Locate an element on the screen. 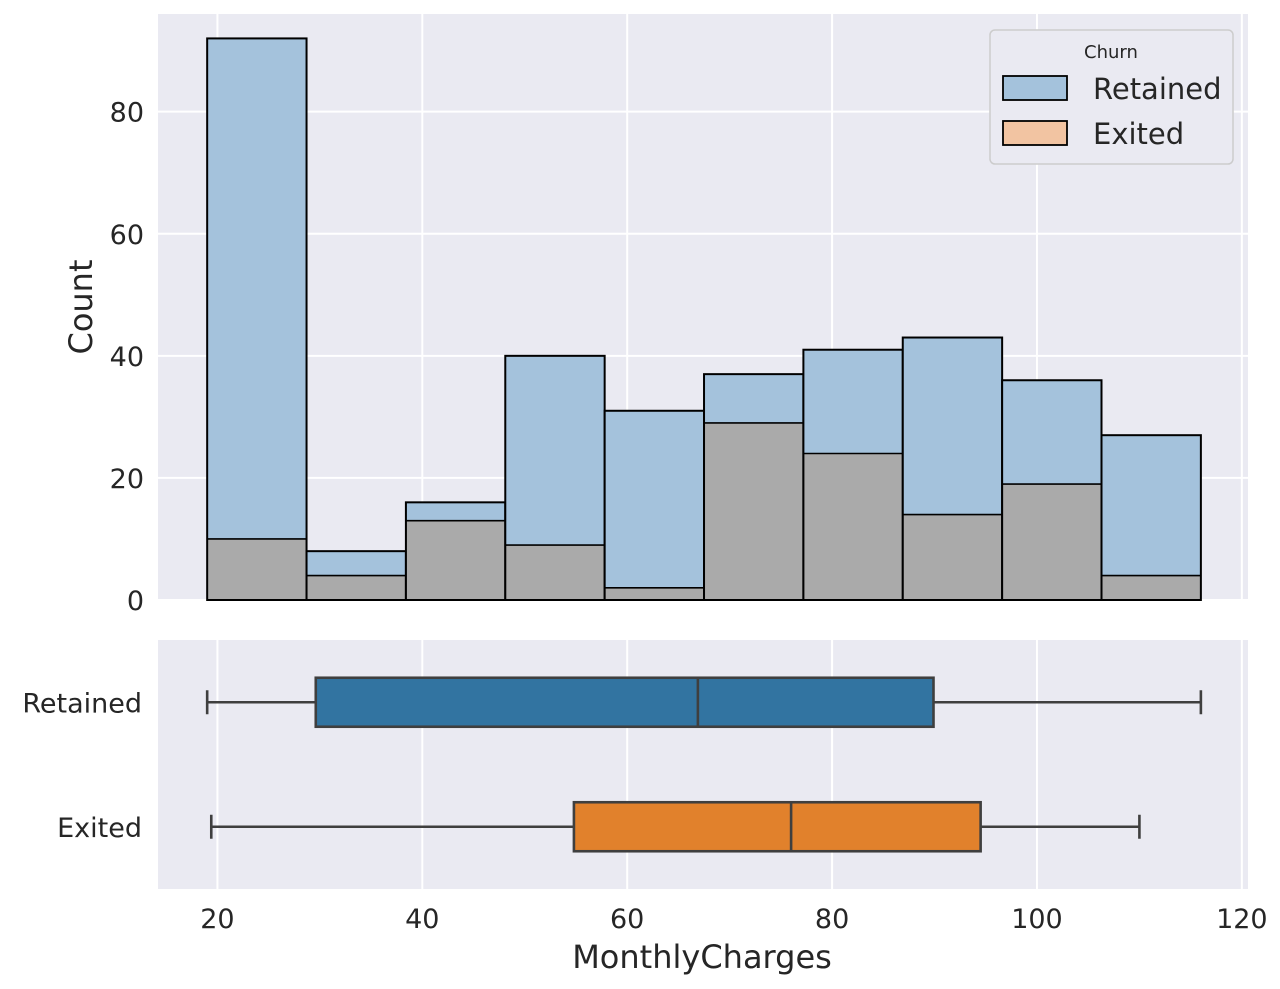  box-exited is located at coordinates (675, 826).